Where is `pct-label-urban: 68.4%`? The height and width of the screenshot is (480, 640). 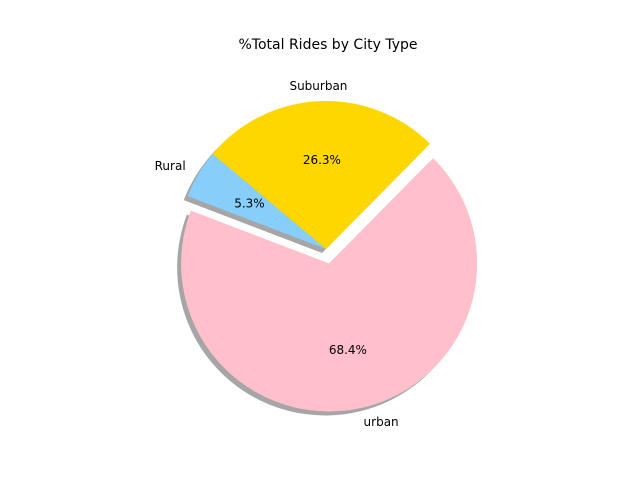 pct-label-urban: 68.4% is located at coordinates (348, 350).